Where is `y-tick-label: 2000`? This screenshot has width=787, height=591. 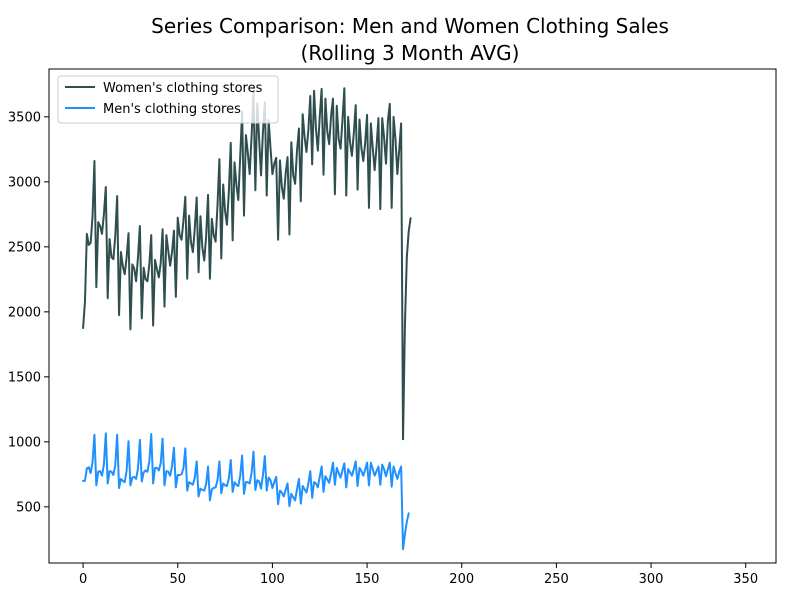
y-tick-label: 2000 is located at coordinates (24, 312).